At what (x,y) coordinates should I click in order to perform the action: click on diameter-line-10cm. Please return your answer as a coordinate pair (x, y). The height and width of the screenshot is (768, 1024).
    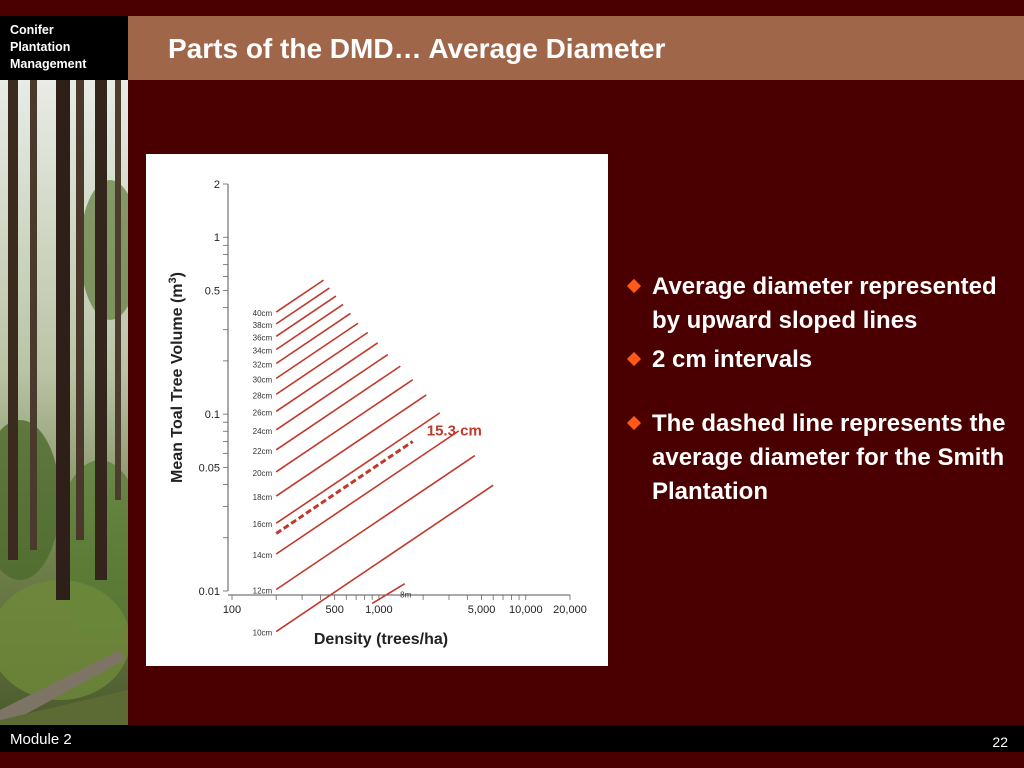
    Looking at the image, I should click on (384, 558).